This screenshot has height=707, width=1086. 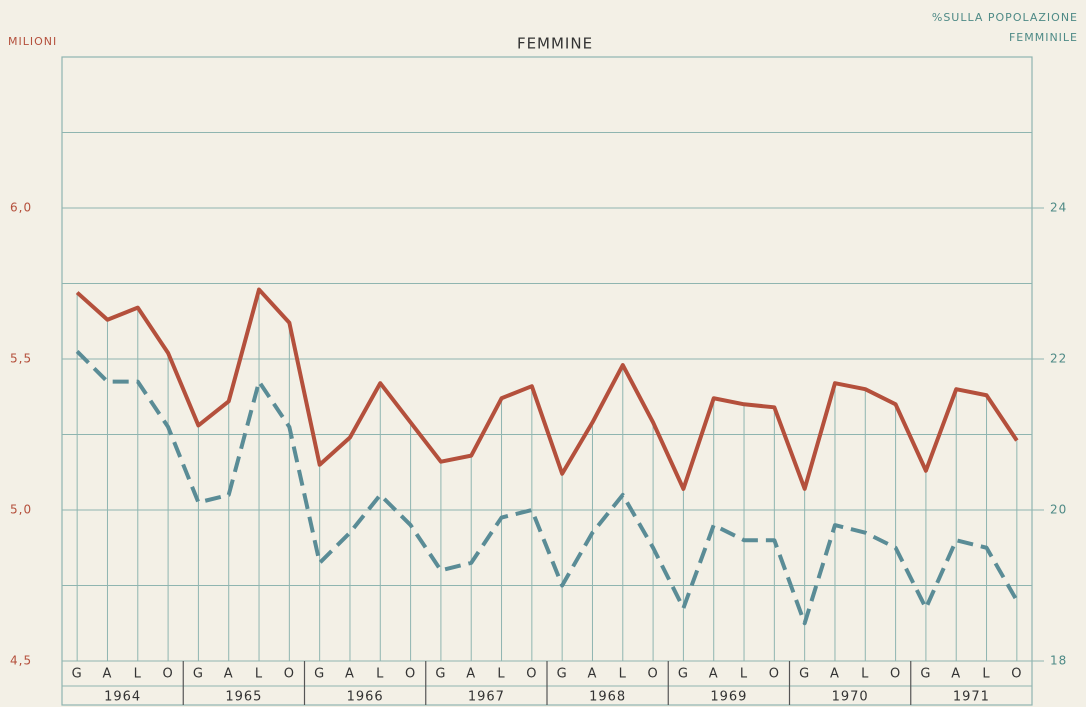 I want to click on year-label: 1971, so click(x=971, y=697).